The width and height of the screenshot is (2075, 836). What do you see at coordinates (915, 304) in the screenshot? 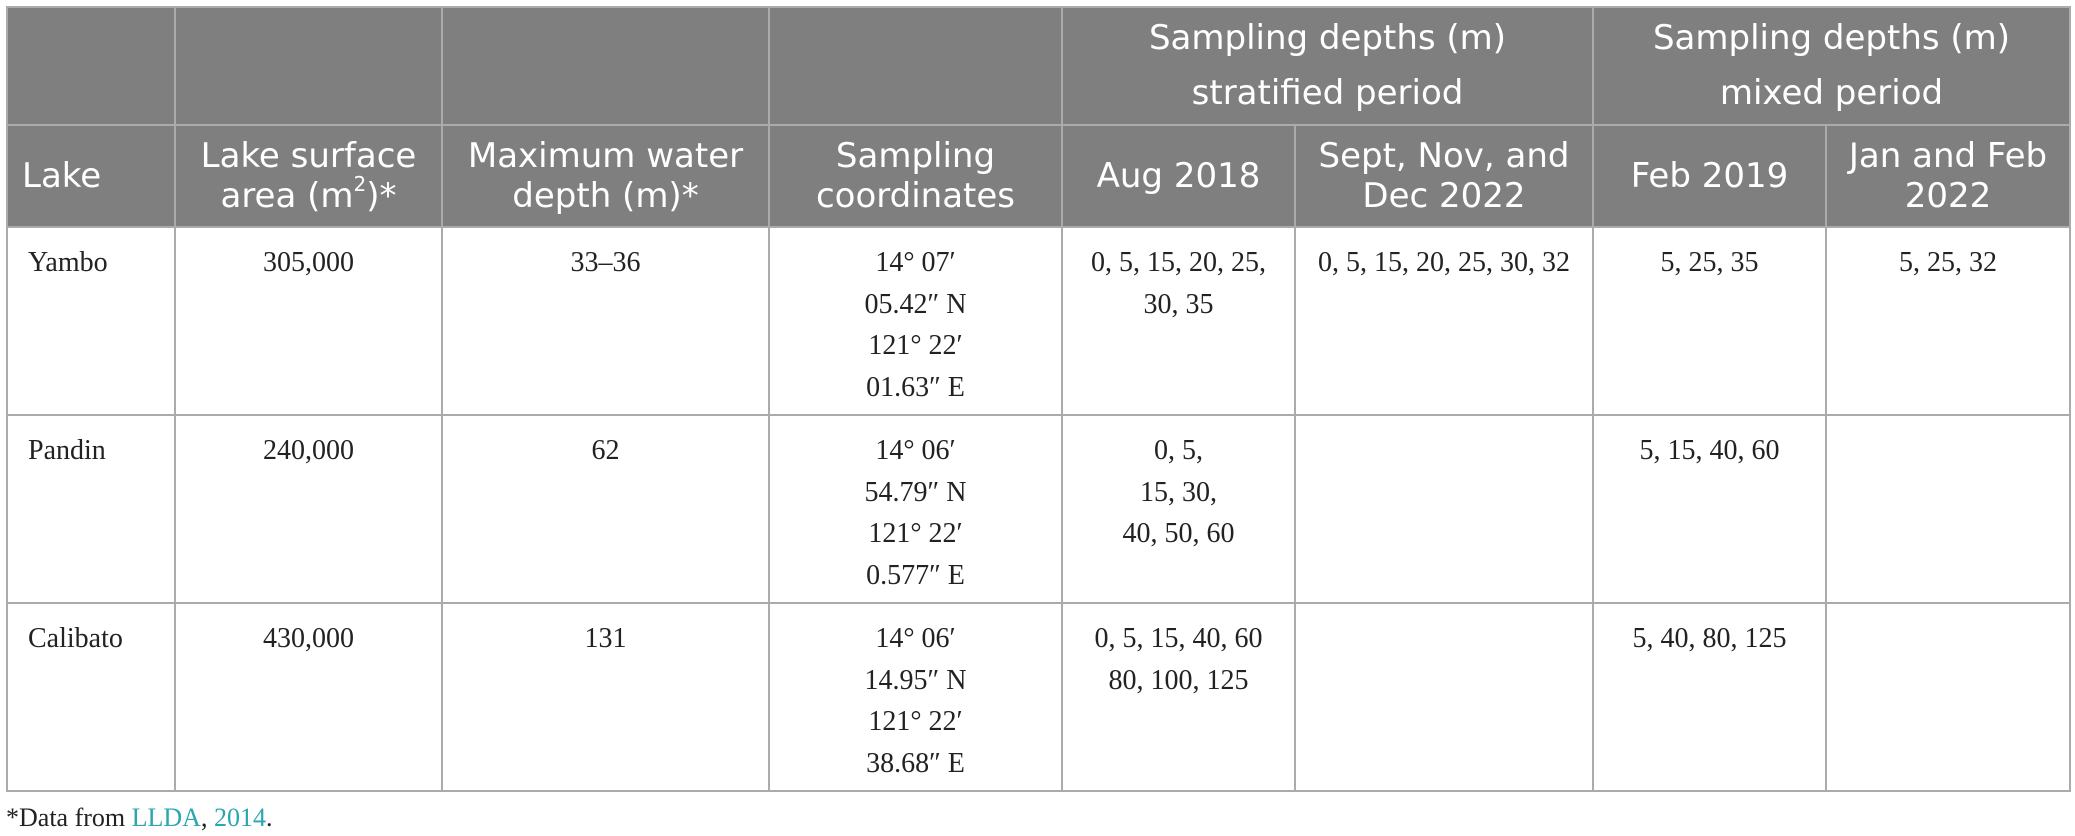
I see `cell-line: 05.42″ N` at bounding box center [915, 304].